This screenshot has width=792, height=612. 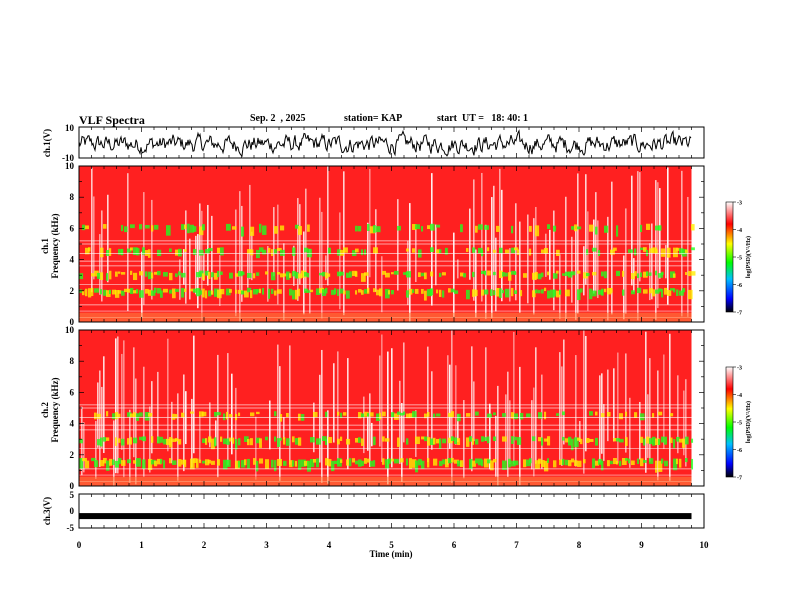 What do you see at coordinates (705, 545) in the screenshot?
I see `x-tick-label: 10` at bounding box center [705, 545].